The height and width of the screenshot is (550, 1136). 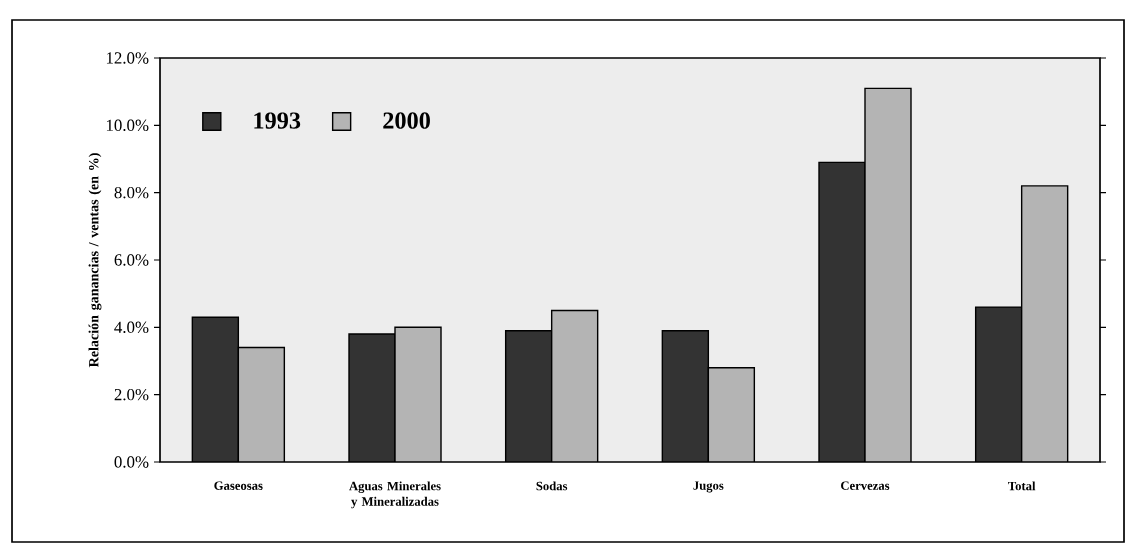 What do you see at coordinates (131, 192) in the screenshot?
I see `y-tick-label: 8.0%` at bounding box center [131, 192].